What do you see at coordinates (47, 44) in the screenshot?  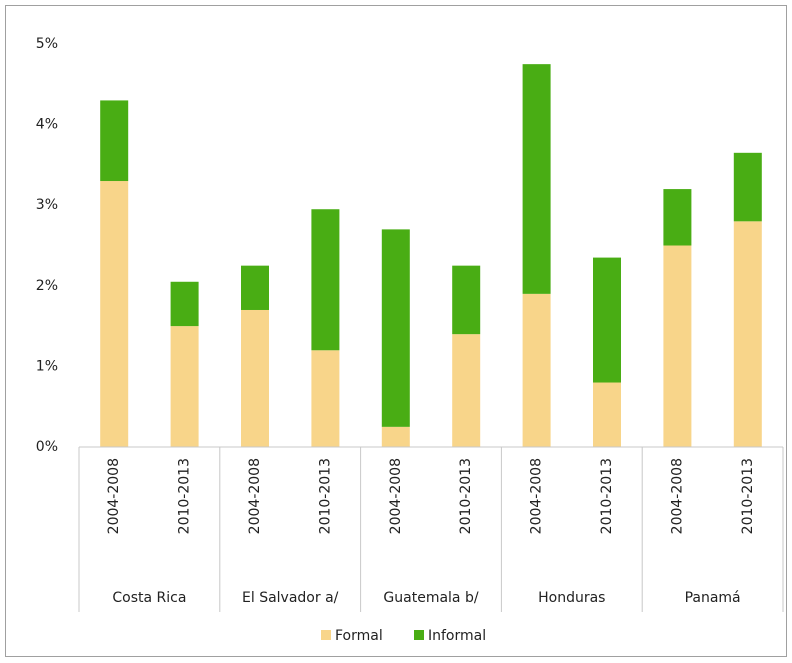 I see `y-tick-label: 5%` at bounding box center [47, 44].